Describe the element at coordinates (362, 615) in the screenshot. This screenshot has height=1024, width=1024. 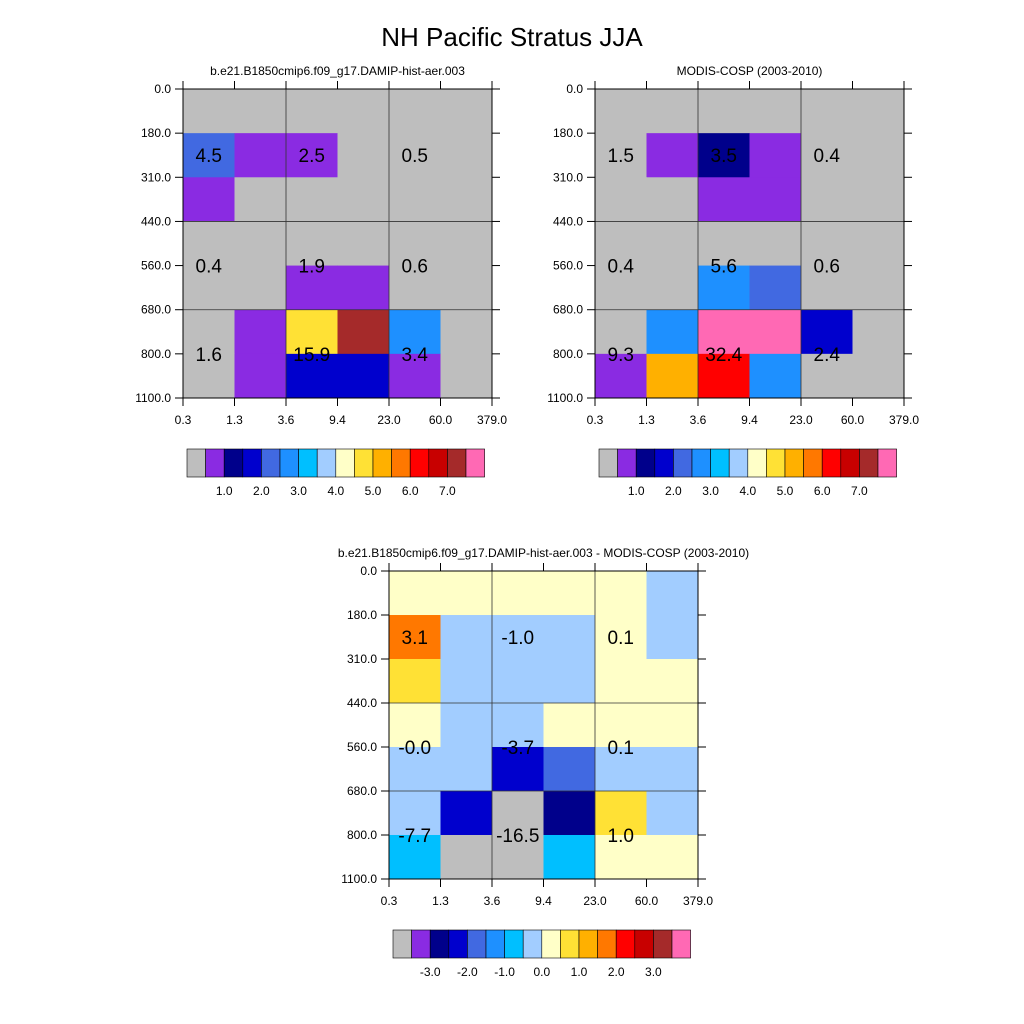
I see `y-tick-label: 180.0` at that location.